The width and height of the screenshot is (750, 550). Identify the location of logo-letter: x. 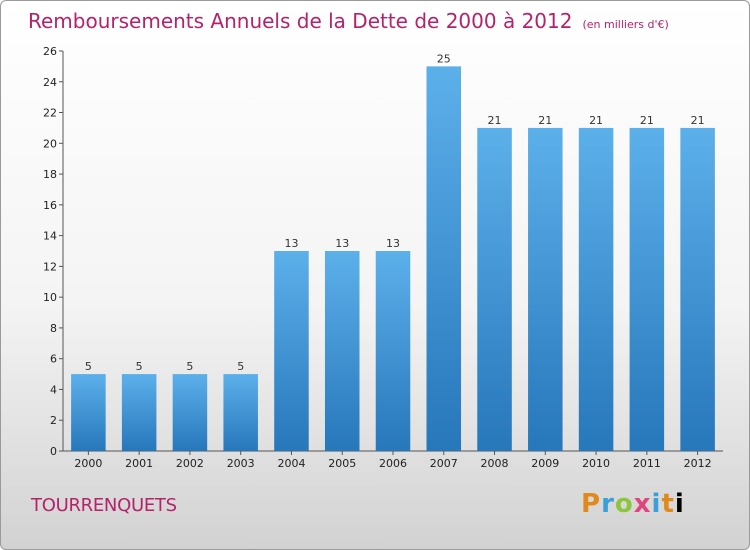
(642, 504).